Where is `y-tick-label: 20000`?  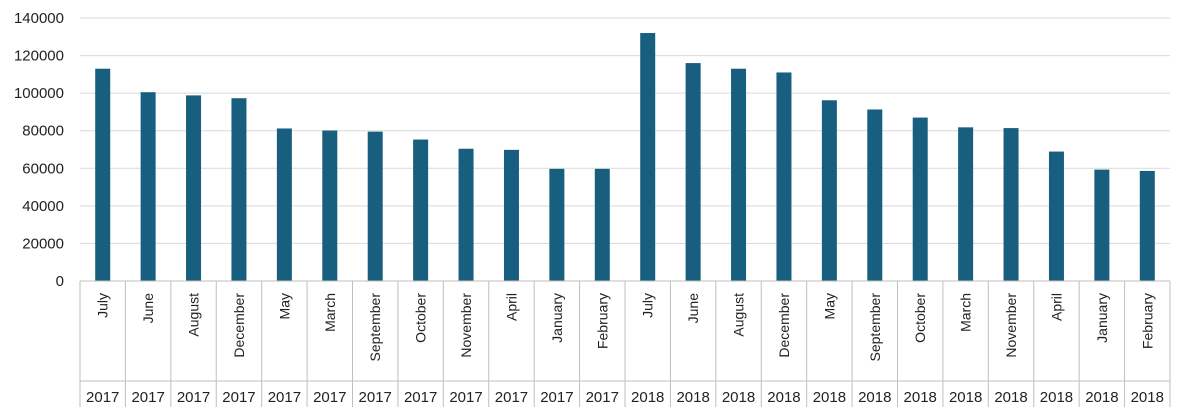 y-tick-label: 20000 is located at coordinates (43, 243).